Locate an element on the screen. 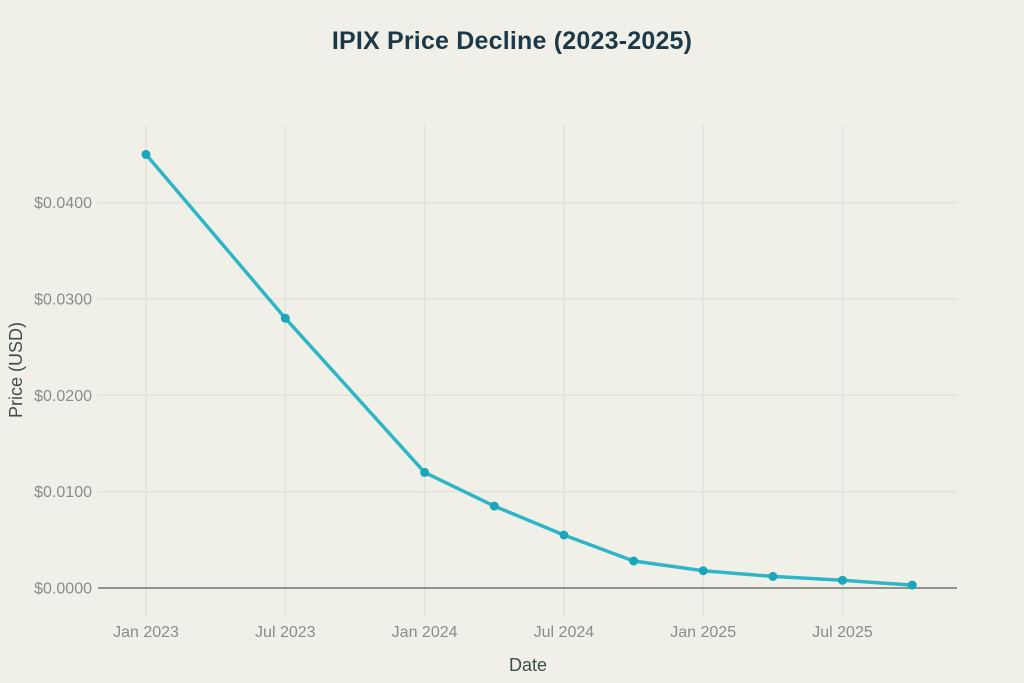  y-tick-labels: $0.0000 $0.0100 $0.0200 $0.0300 $0.0400 is located at coordinates (63, 396).